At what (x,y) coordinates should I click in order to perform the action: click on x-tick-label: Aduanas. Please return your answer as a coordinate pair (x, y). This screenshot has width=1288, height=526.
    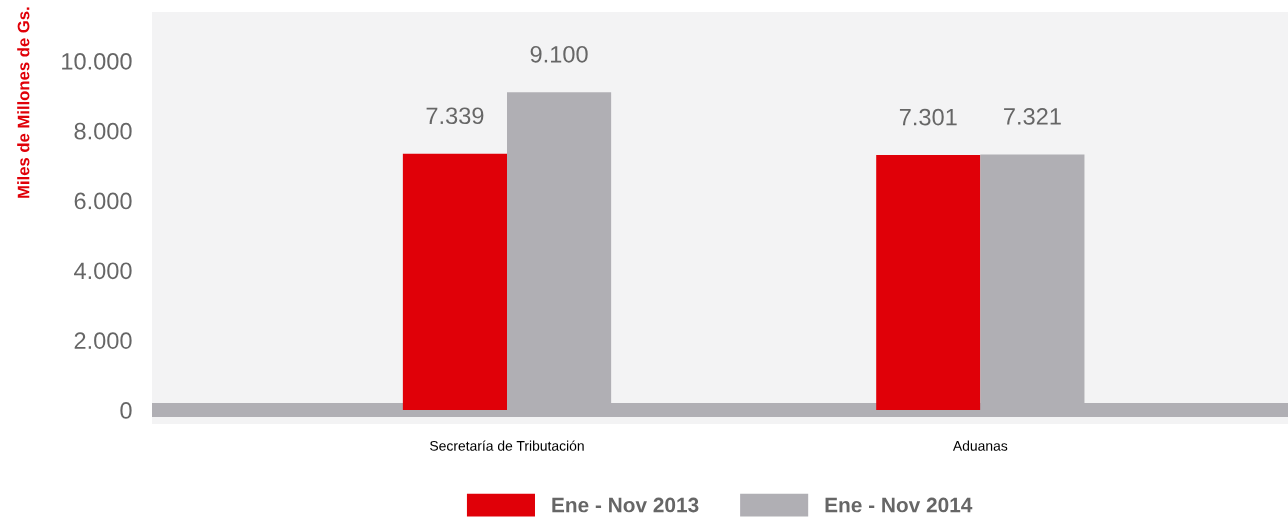
    Looking at the image, I should click on (980, 445).